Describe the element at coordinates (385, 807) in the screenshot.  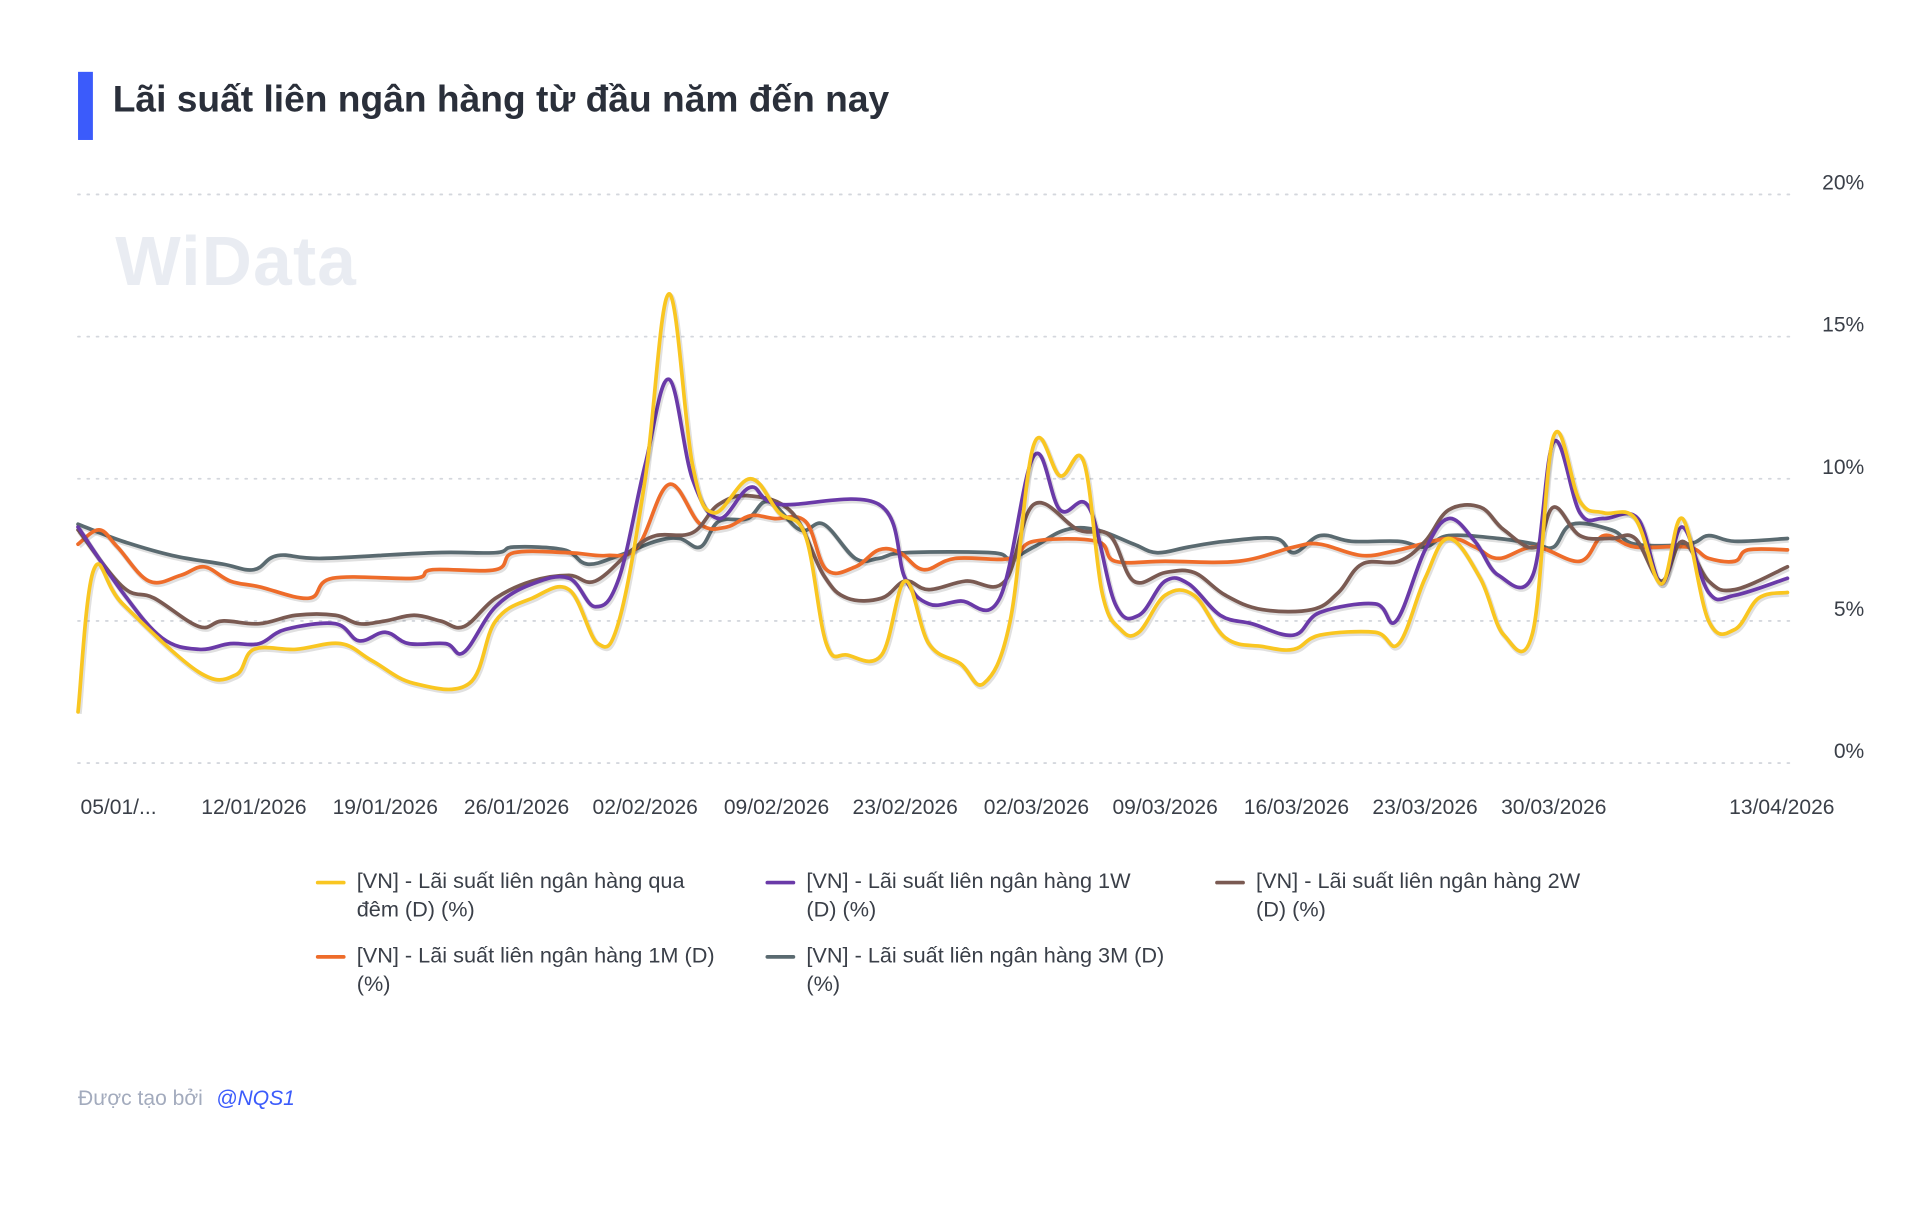
I see `x-tick-label: 19/01/2026` at that location.